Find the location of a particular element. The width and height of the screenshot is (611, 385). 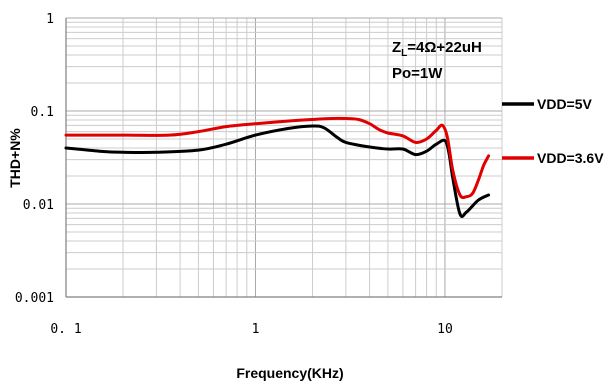

y-tick-label: 0.001 is located at coordinates (34, 298).